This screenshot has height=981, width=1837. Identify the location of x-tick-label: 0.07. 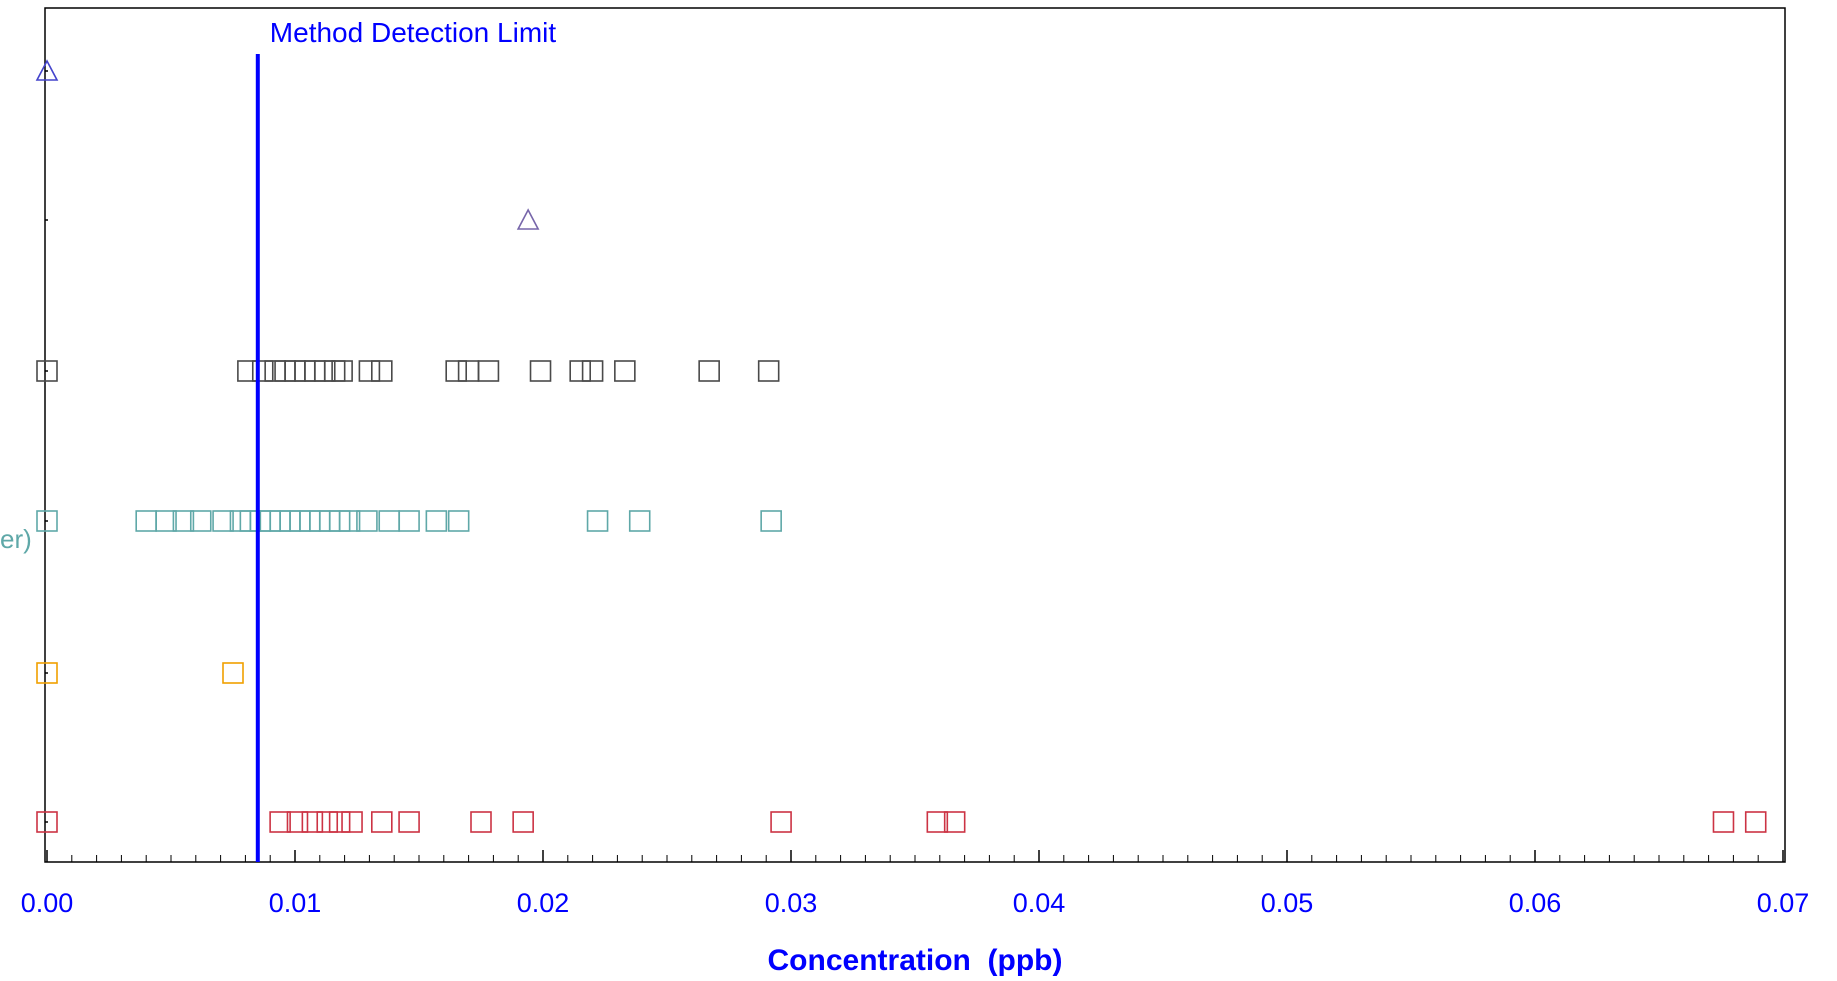
(1783, 903).